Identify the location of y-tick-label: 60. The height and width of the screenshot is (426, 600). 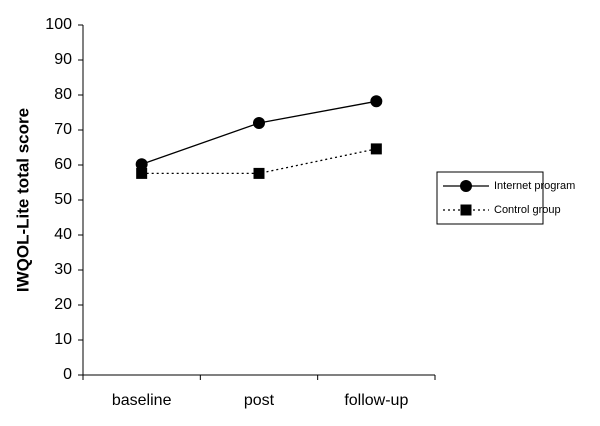
(63, 164).